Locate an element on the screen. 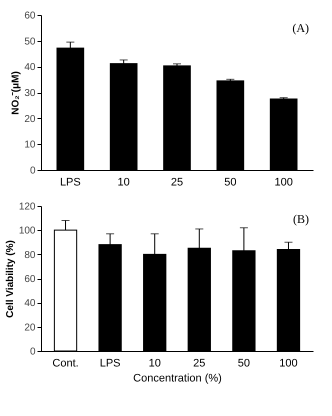 The image size is (332, 416). y-tick-label: 50 is located at coordinates (30, 42).